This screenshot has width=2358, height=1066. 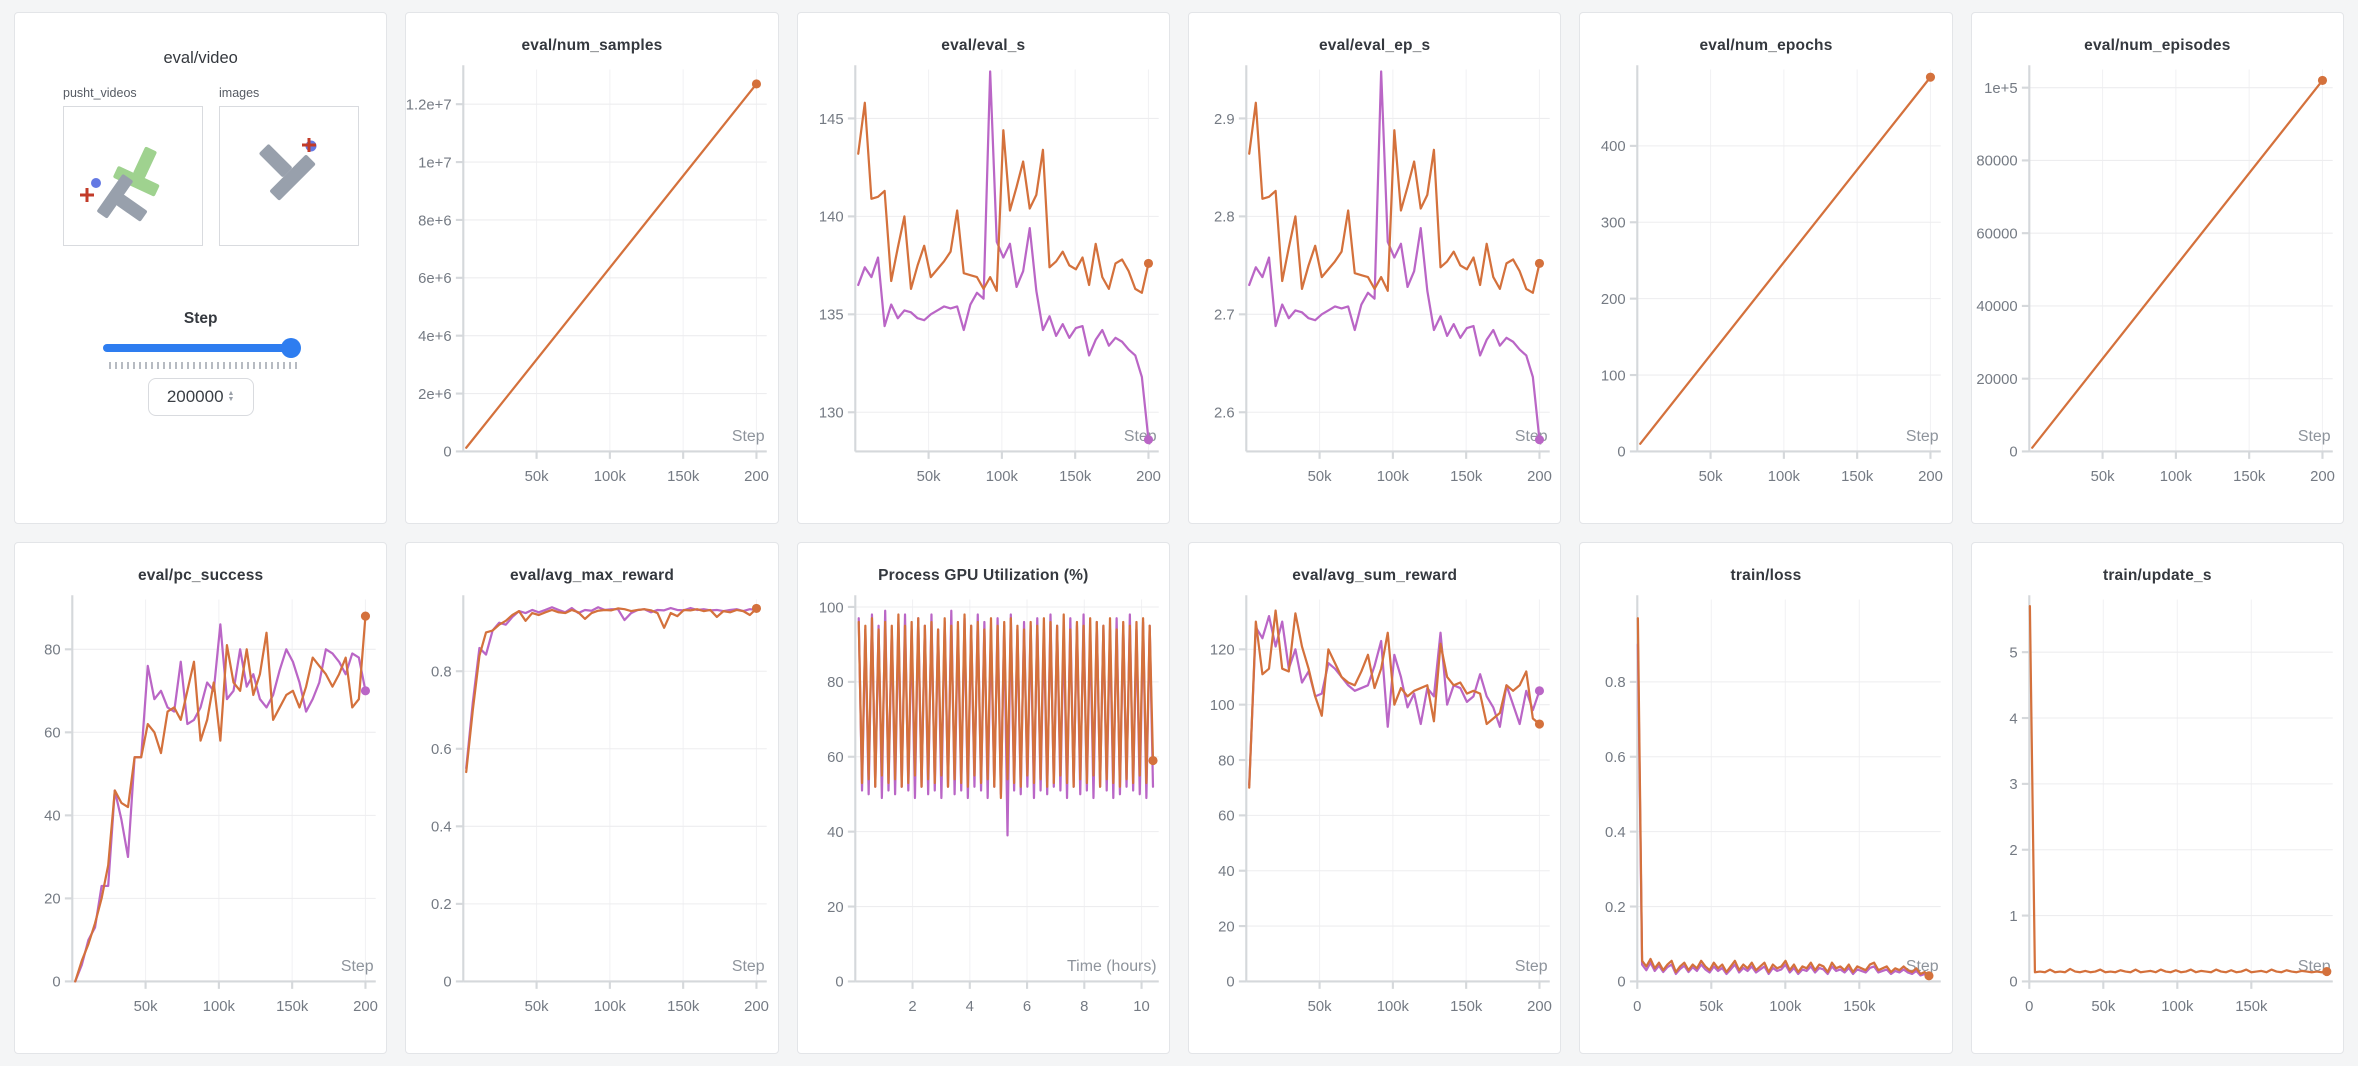 I want to click on y-tick-label: 0.4, so click(x=1615, y=833).